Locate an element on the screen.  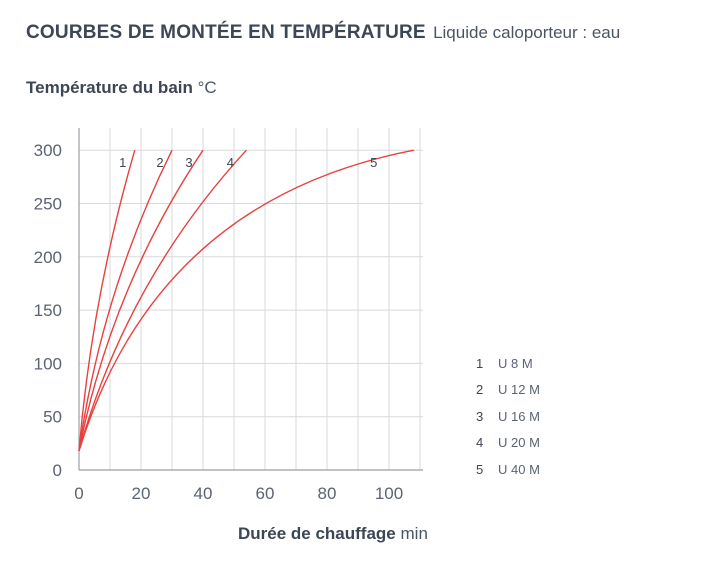
legend-item-number: 4 is located at coordinates (480, 443).